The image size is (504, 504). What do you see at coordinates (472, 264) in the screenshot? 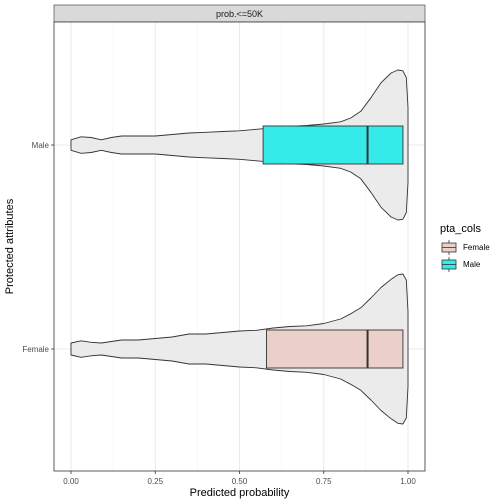
I see `legend-label: Male` at bounding box center [472, 264].